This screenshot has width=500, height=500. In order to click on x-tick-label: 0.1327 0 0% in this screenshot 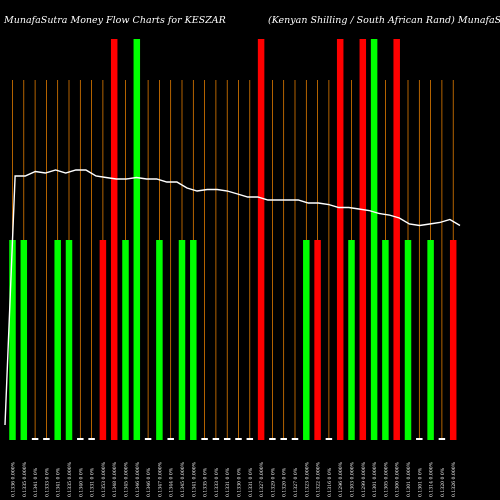, I will do `click(296, 482)`.